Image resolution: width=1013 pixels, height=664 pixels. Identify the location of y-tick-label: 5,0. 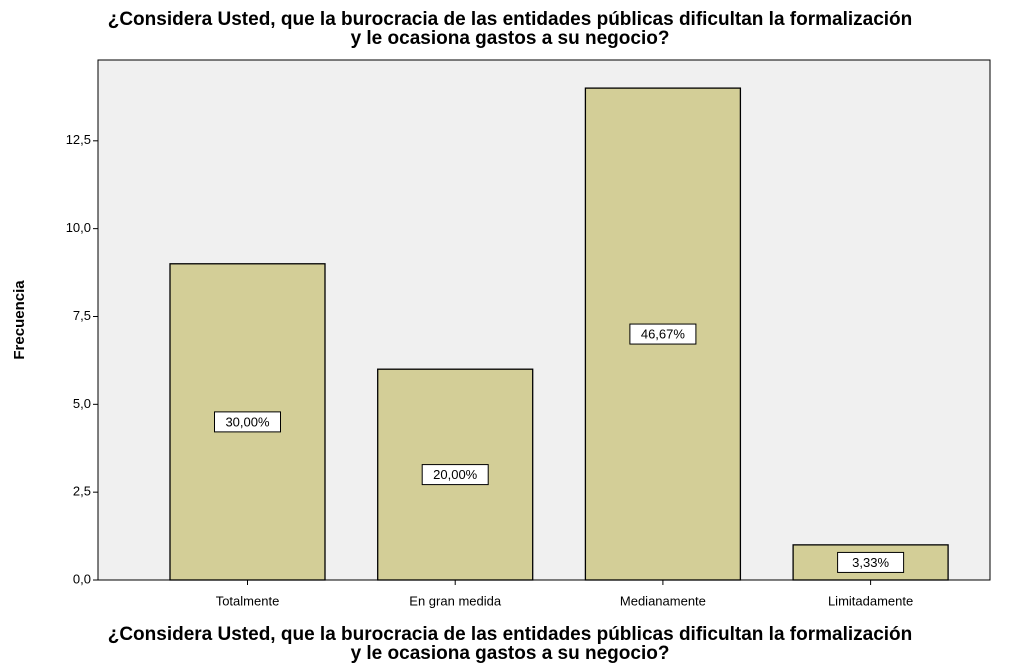
(82, 403).